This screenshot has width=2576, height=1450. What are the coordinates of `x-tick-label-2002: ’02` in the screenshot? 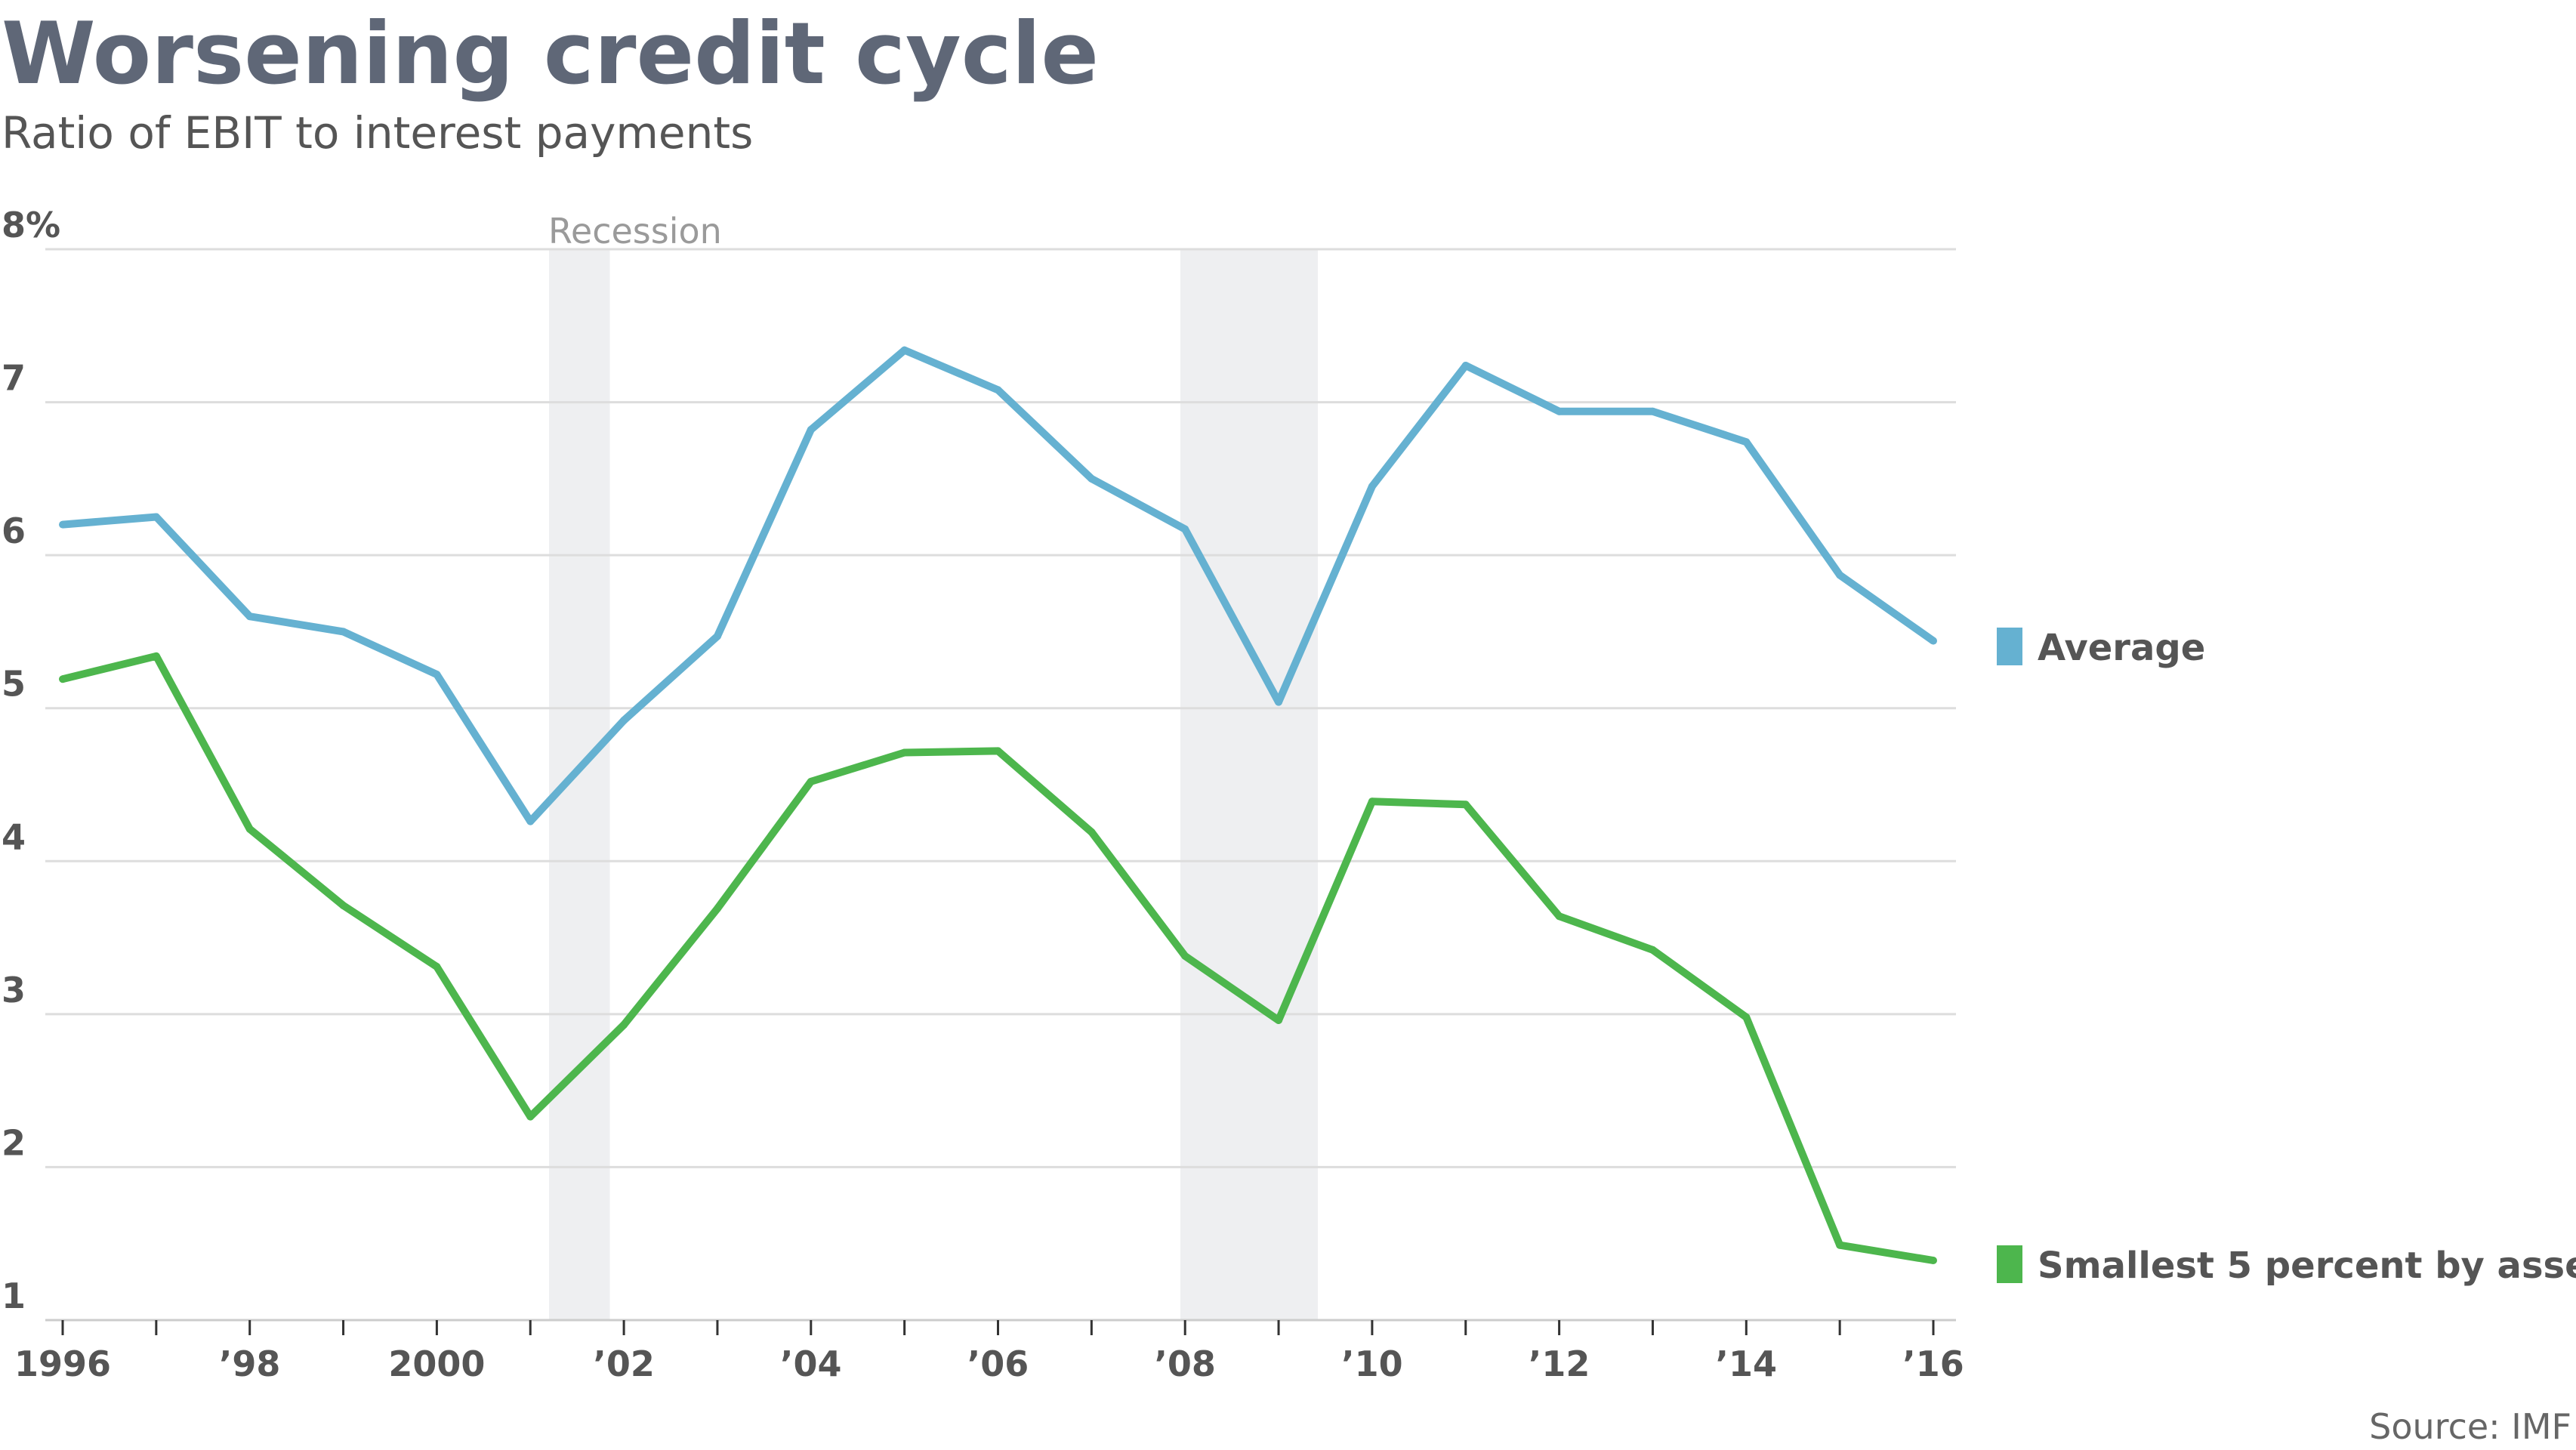 It's located at (624, 1364).